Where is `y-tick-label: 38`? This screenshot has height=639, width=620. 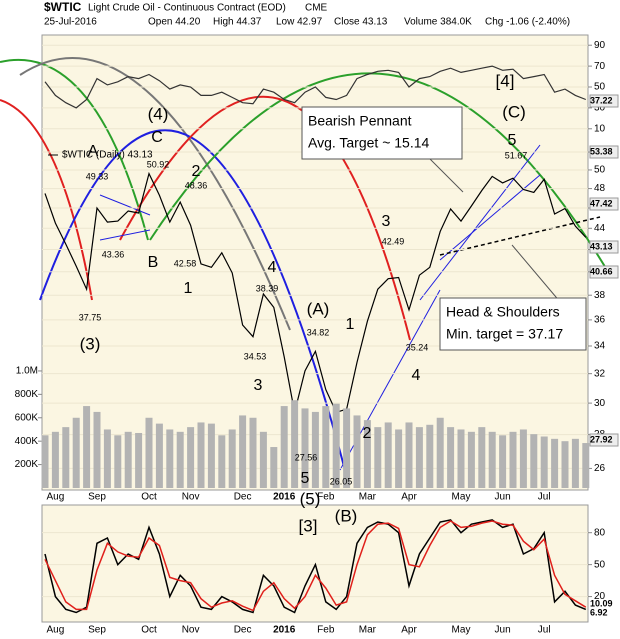 y-tick-label: 38 is located at coordinates (600, 295).